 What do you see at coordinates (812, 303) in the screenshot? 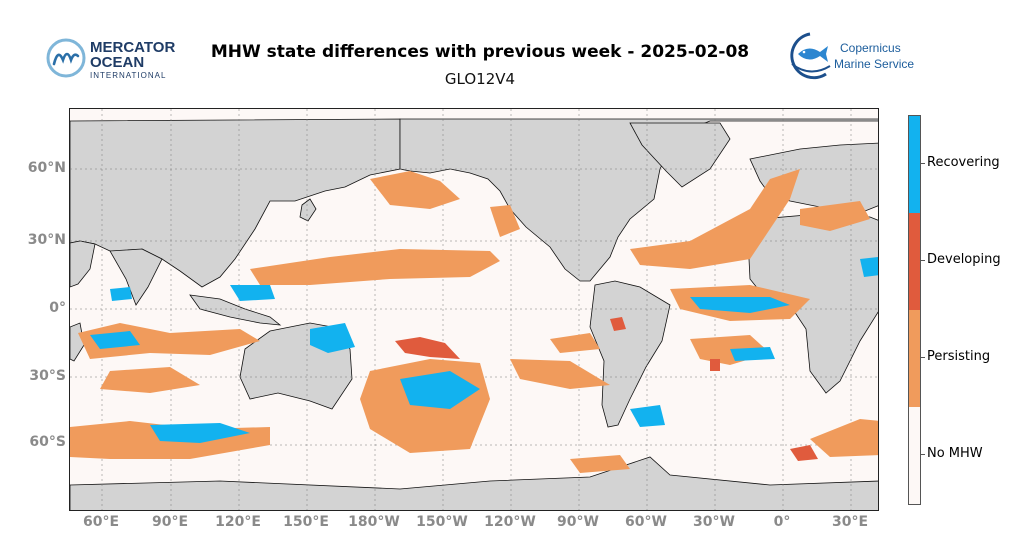
I see `africa-landmass` at bounding box center [812, 303].